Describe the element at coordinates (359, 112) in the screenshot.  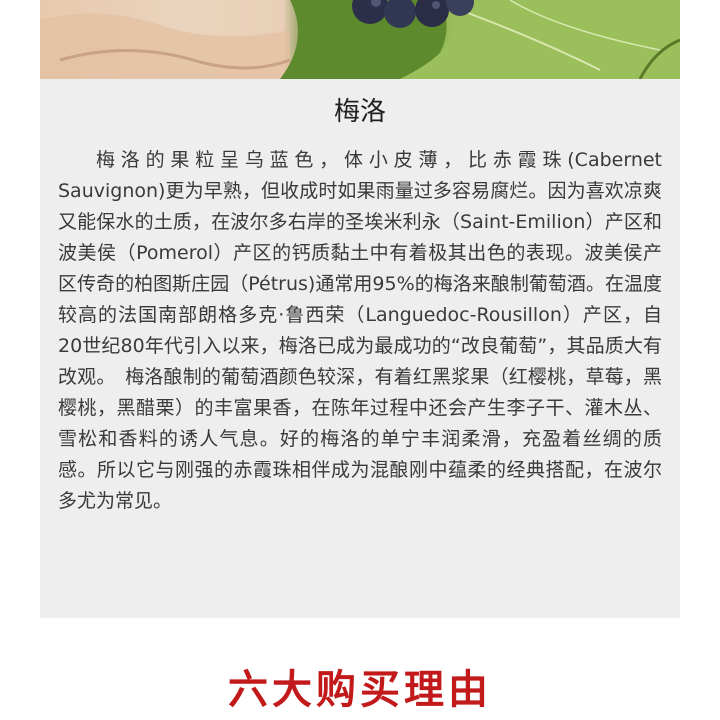
I see `variety-title: 梅洛` at that location.